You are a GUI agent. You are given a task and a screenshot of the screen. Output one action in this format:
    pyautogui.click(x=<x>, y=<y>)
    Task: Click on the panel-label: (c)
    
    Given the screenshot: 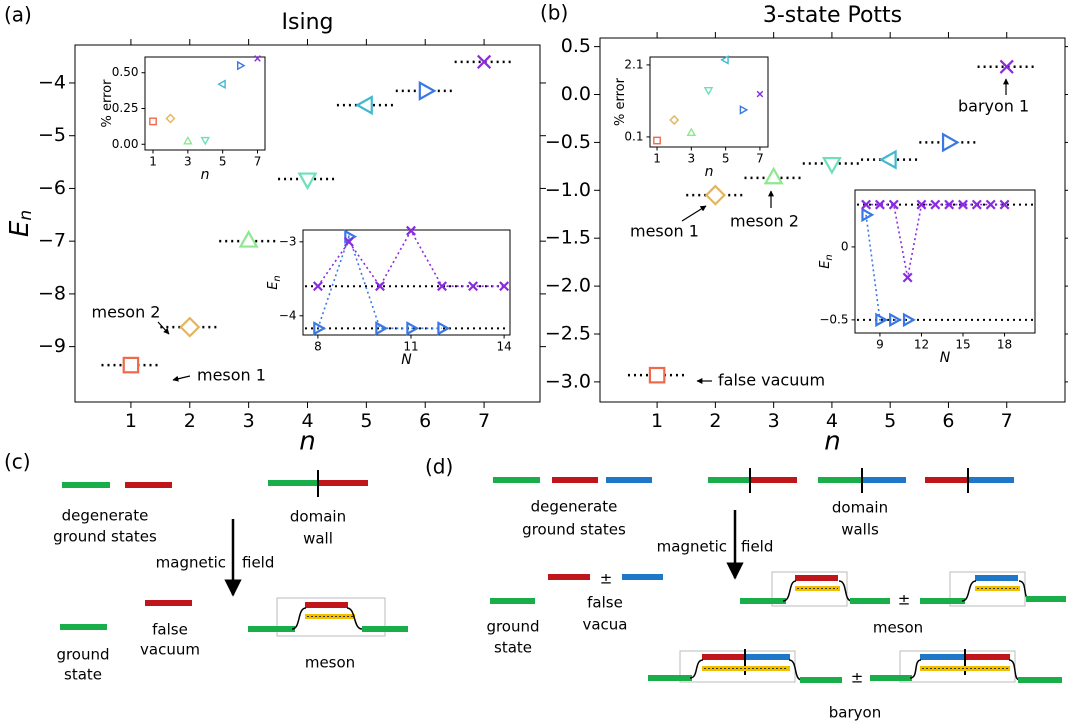 What is the action you would take?
    pyautogui.click(x=17, y=462)
    